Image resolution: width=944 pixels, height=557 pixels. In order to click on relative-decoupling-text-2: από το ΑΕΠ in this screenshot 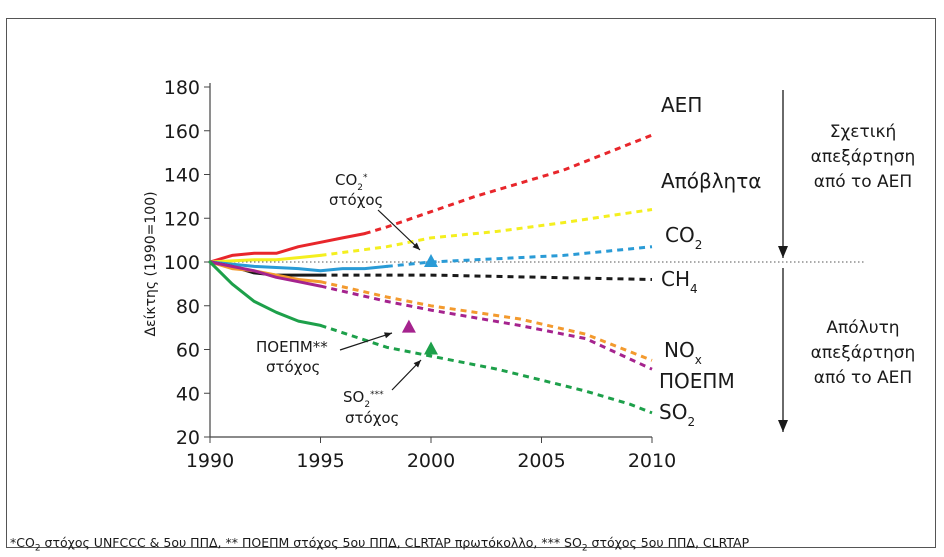, I will do `click(863, 182)`.